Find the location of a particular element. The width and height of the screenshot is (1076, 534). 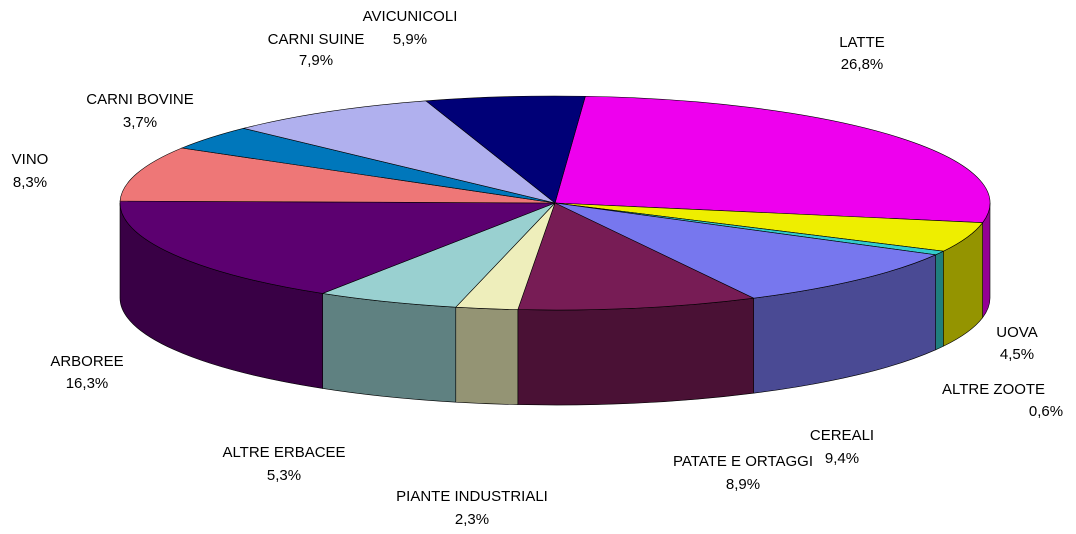

category-label: CARNI BOVINE is located at coordinates (140, 99).